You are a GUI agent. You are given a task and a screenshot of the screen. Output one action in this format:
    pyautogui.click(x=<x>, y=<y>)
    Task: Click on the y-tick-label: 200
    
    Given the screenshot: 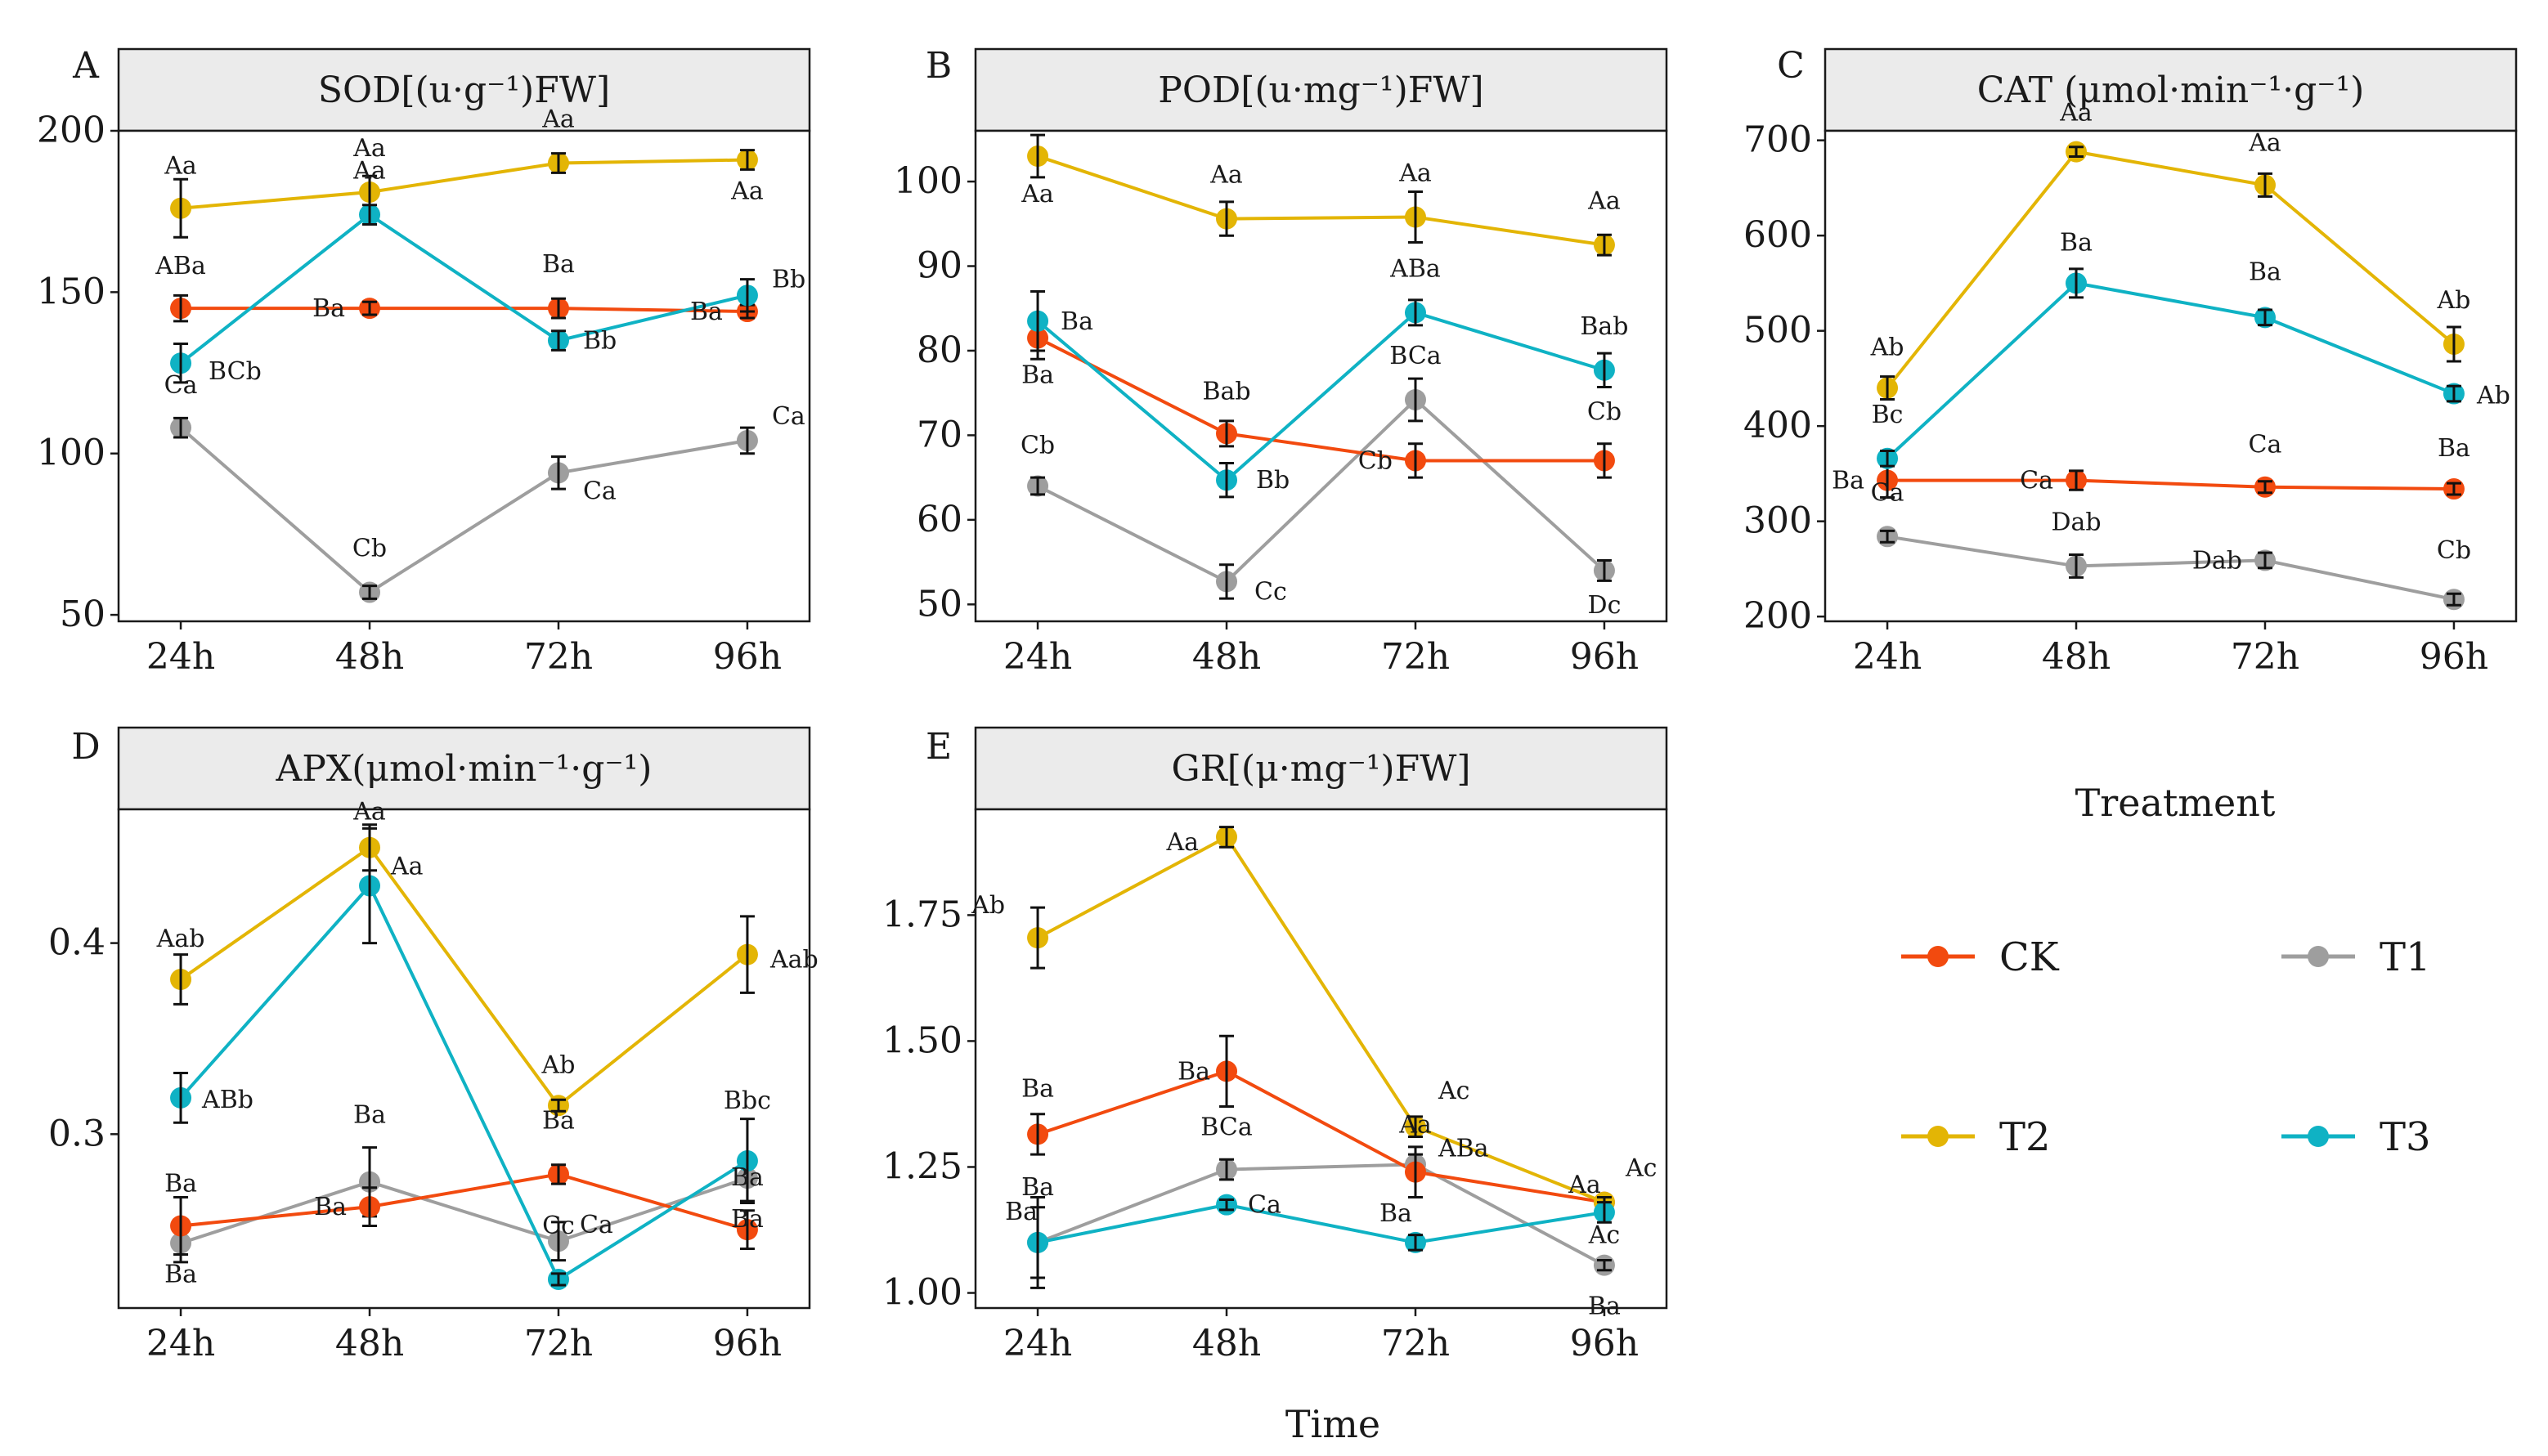 What is the action you would take?
    pyautogui.click(x=71, y=131)
    